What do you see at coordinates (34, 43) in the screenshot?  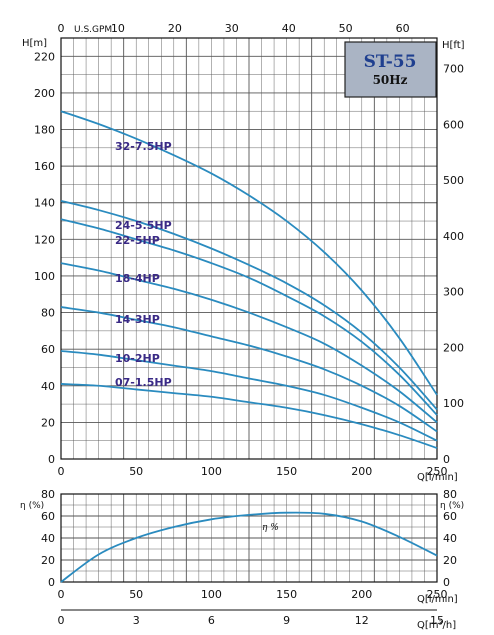 I see `y-axis-label: H[m]` at bounding box center [34, 43].